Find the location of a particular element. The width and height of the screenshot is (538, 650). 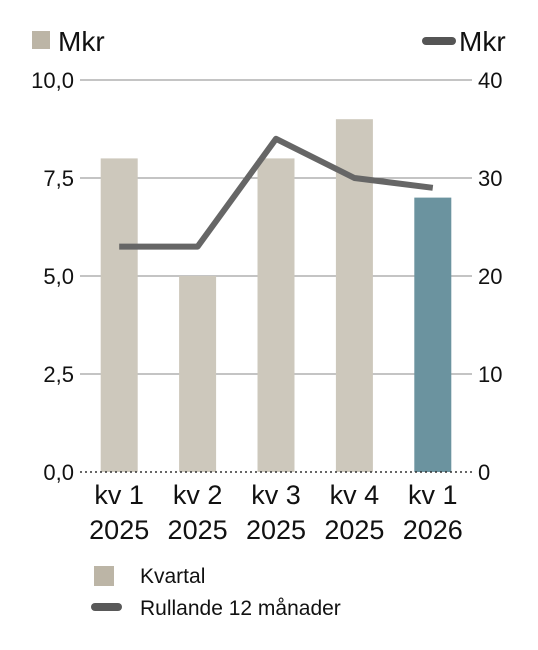

category-label-4: kv 4 2025 is located at coordinates (354, 512).